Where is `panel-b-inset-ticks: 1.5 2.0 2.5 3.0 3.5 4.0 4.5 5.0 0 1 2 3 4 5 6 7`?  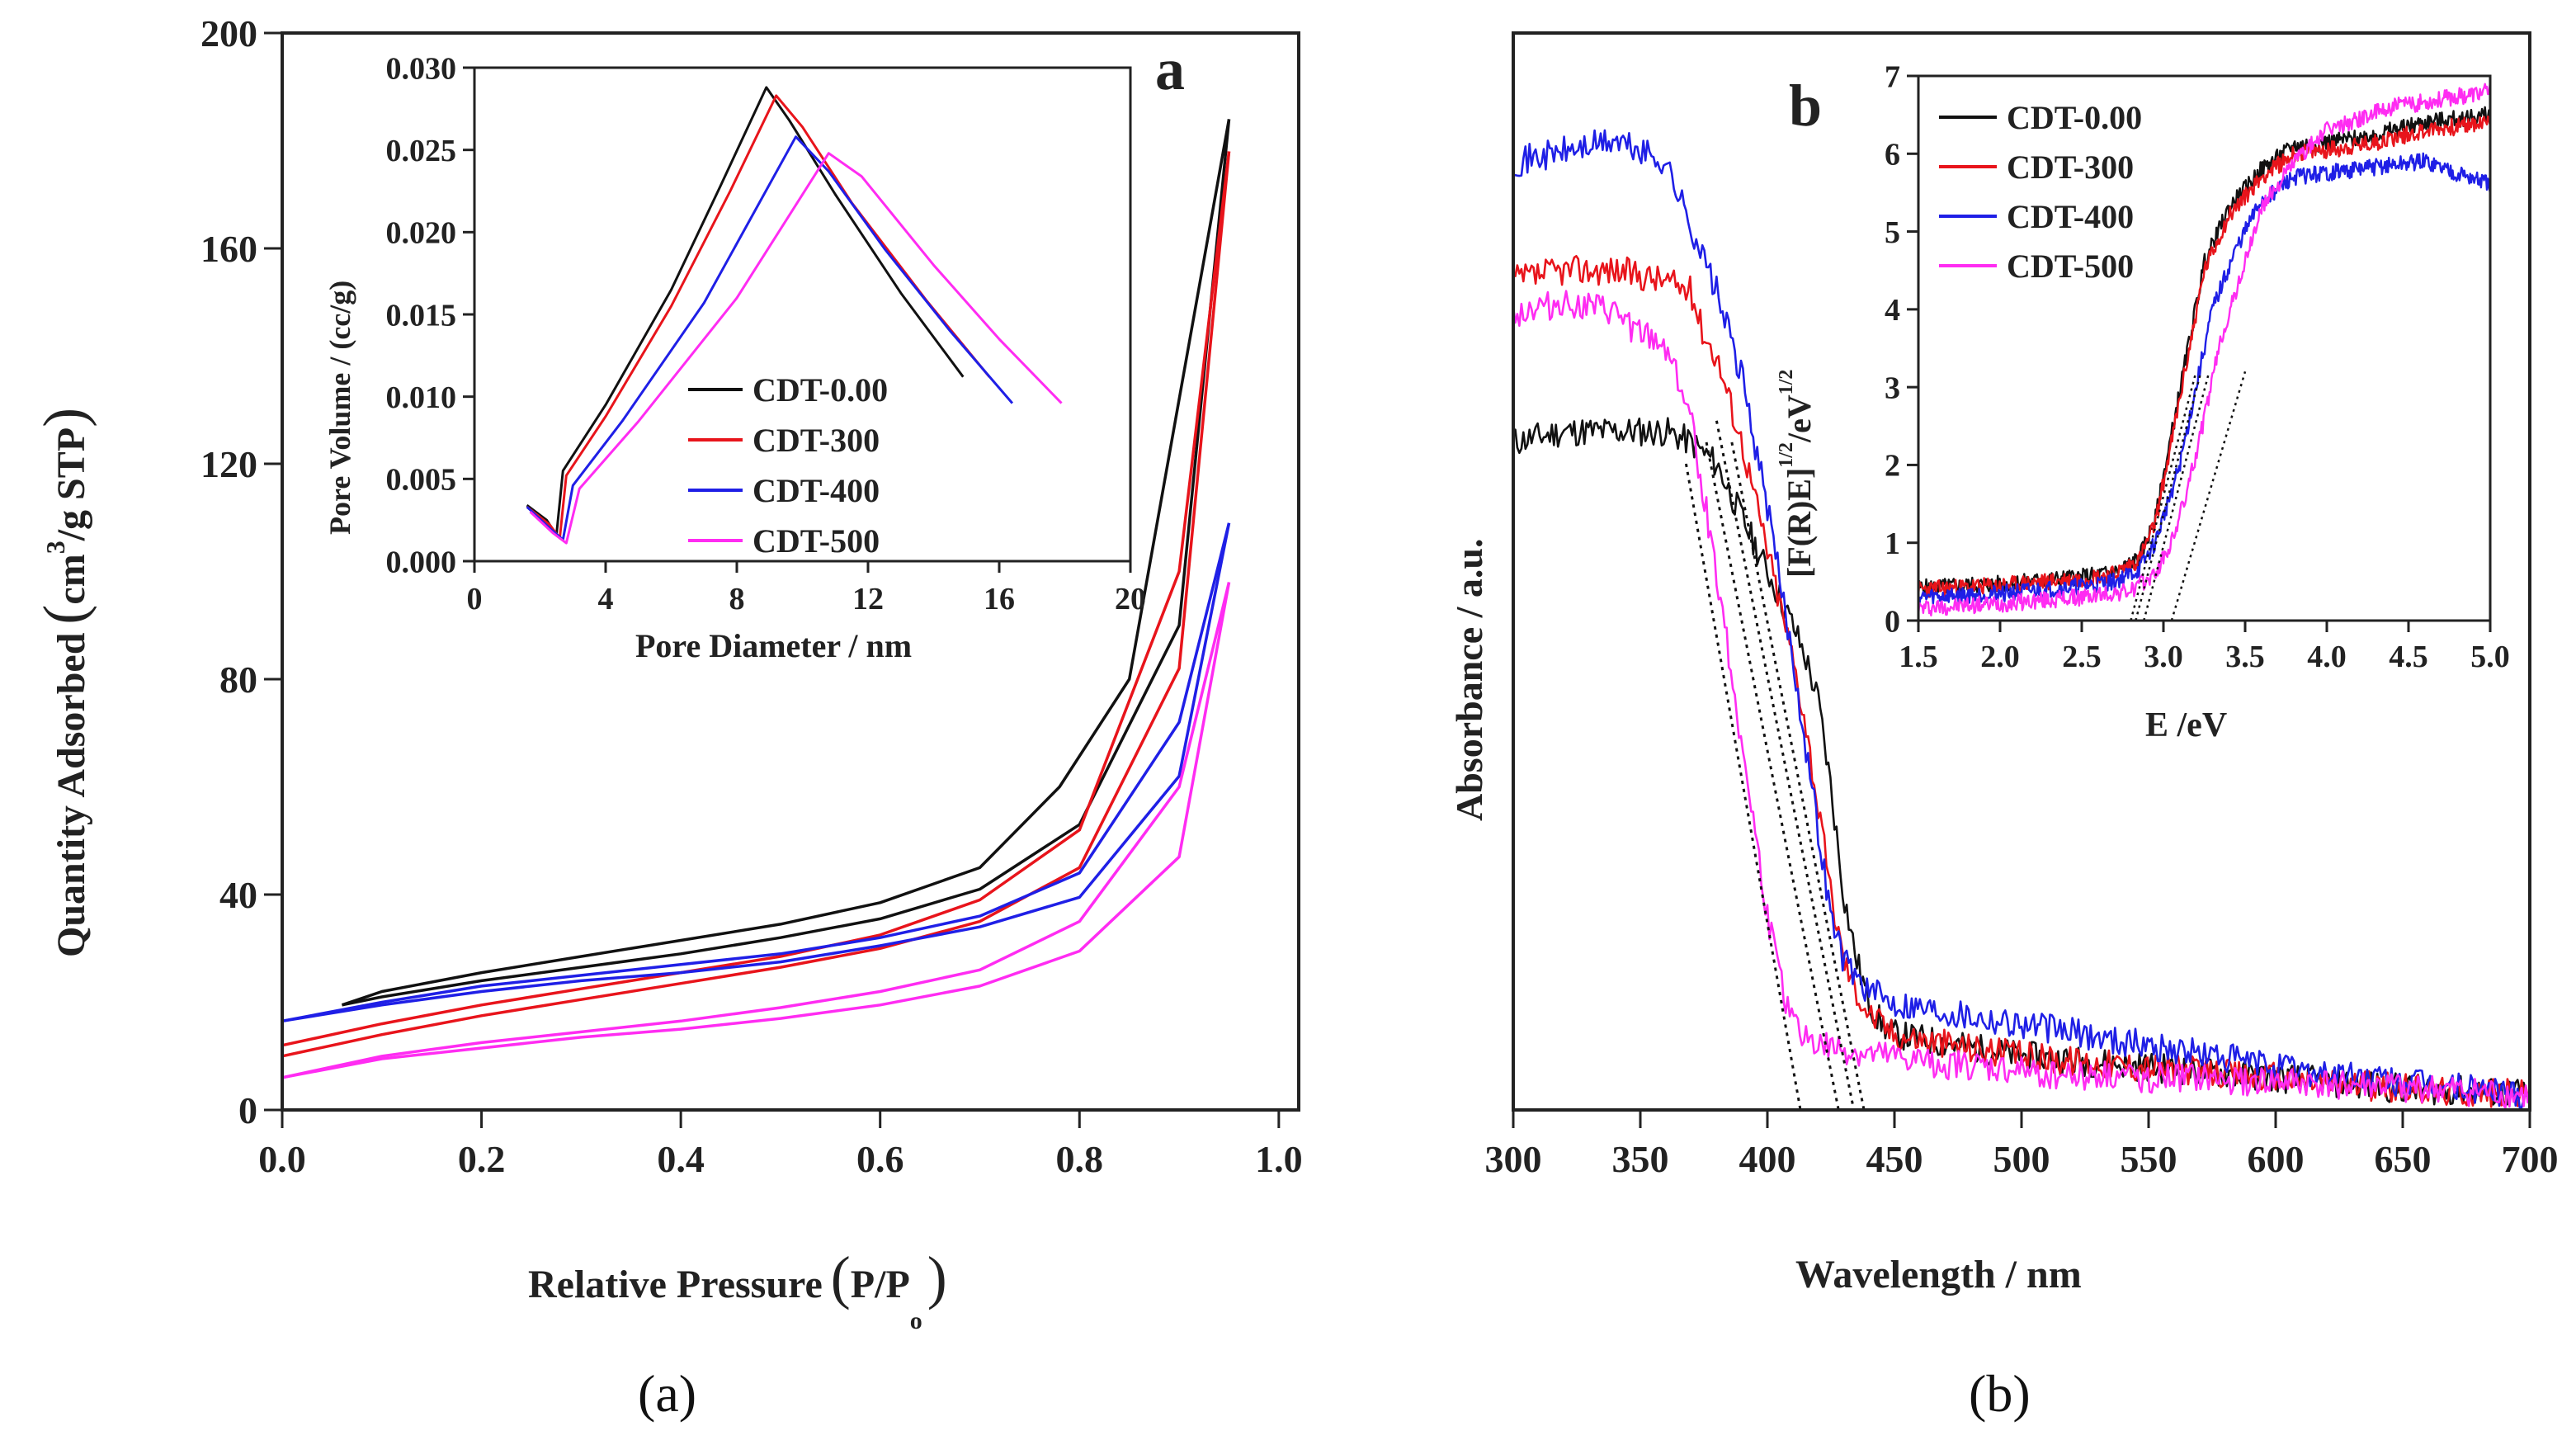
panel-b-inset-ticks: 1.5 2.0 2.5 3.0 3.5 4.0 4.5 5.0 0 1 2 3 4 5 6 7 is located at coordinates (2197, 366).